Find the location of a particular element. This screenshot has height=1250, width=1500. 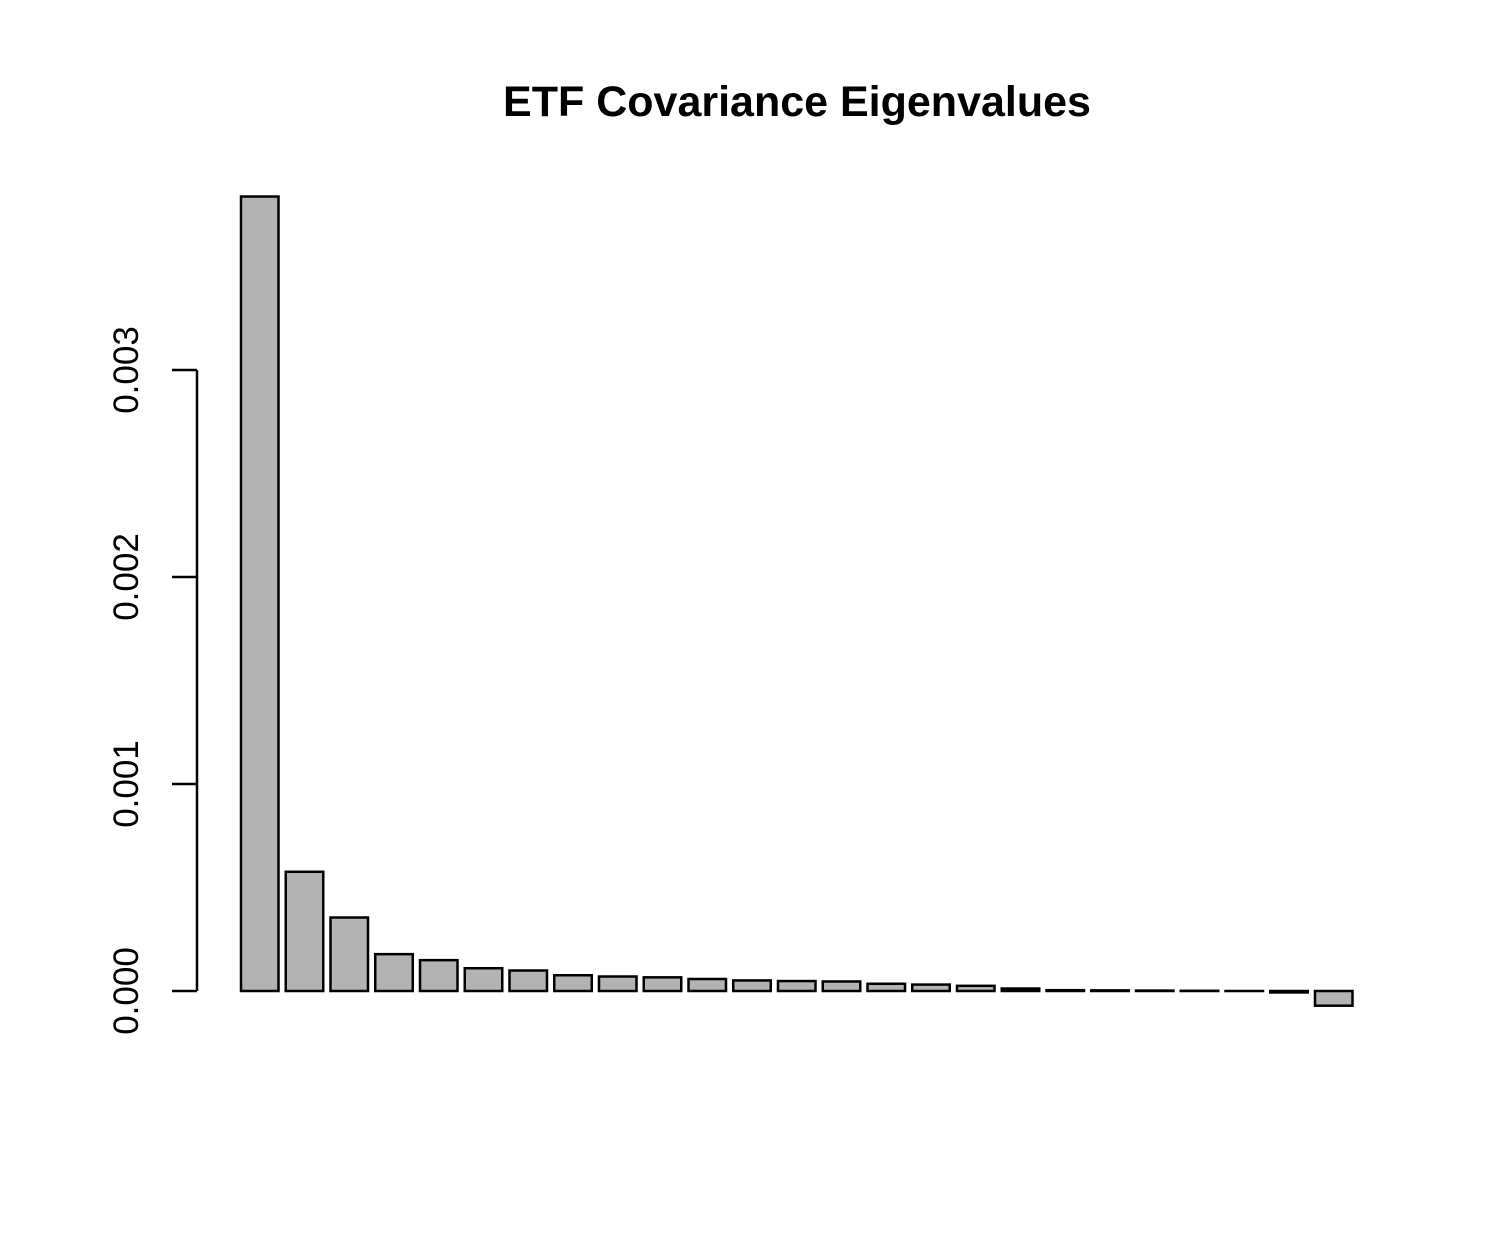

y-tick-label: 0.000 is located at coordinates (126, 991).